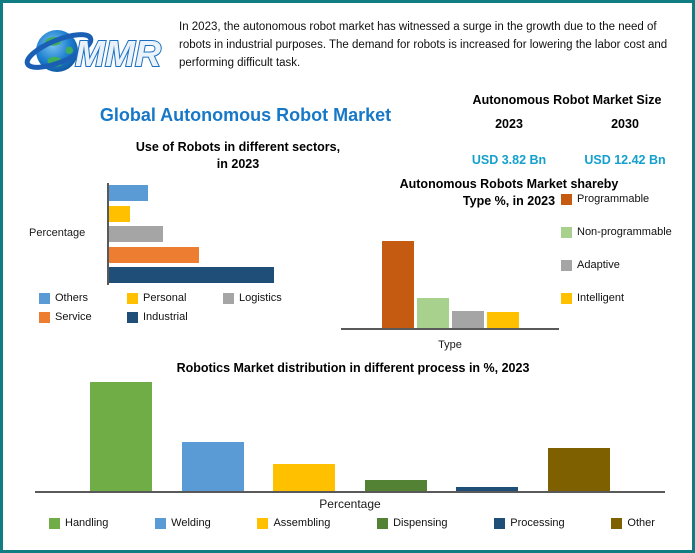 The image size is (695, 553). What do you see at coordinates (154, 254) in the screenshot?
I see `bar-service` at bounding box center [154, 254].